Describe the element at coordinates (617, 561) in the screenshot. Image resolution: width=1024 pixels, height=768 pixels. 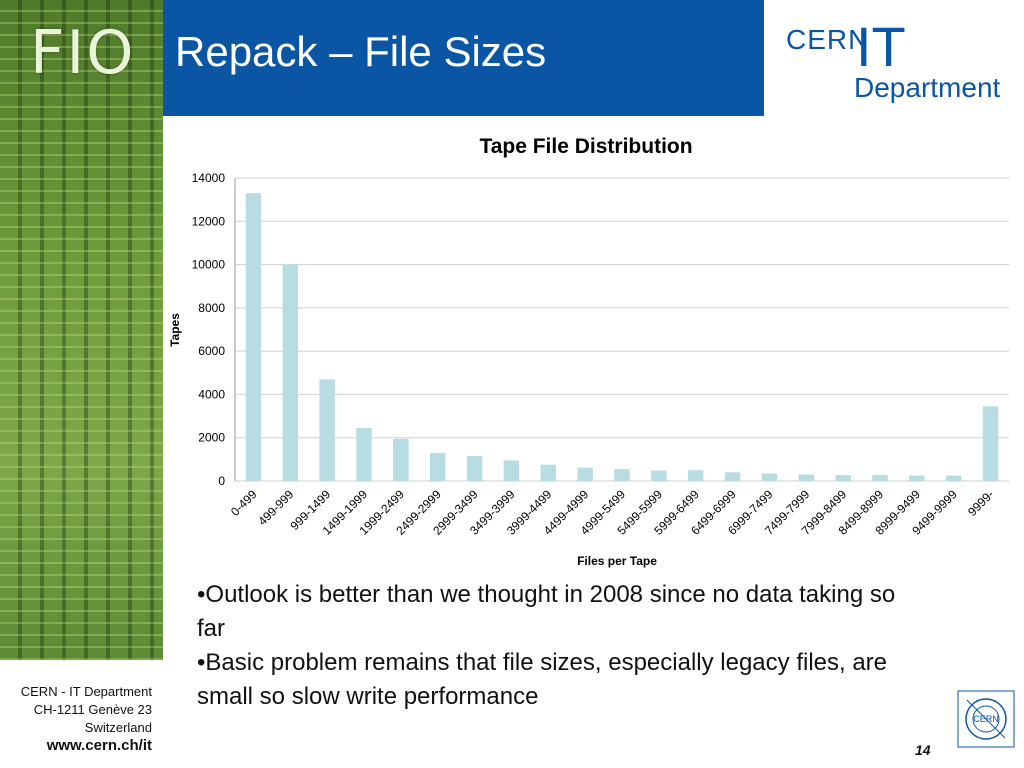
I see `x-axis-label: Files per Tape` at that location.